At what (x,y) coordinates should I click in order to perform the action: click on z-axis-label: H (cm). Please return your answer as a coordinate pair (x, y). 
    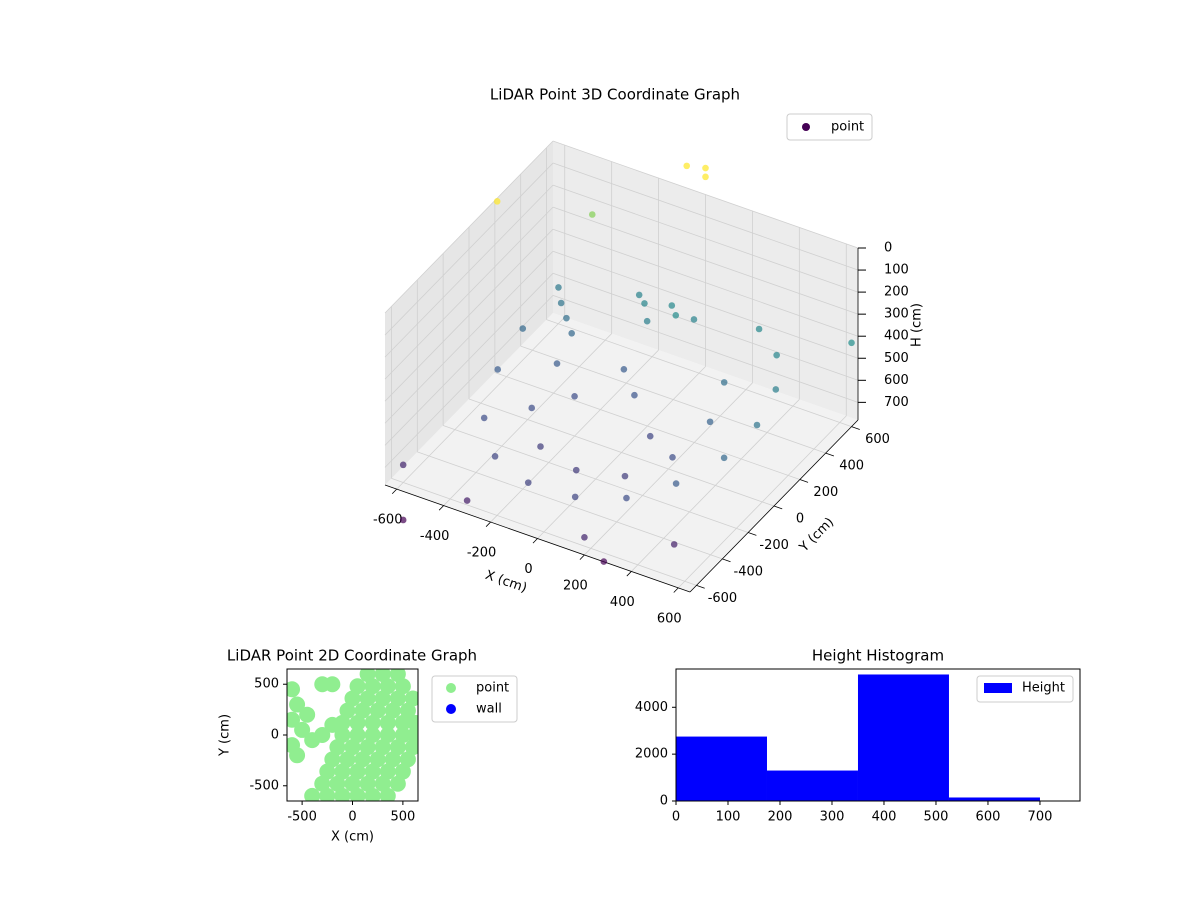
    Looking at the image, I should click on (917, 325).